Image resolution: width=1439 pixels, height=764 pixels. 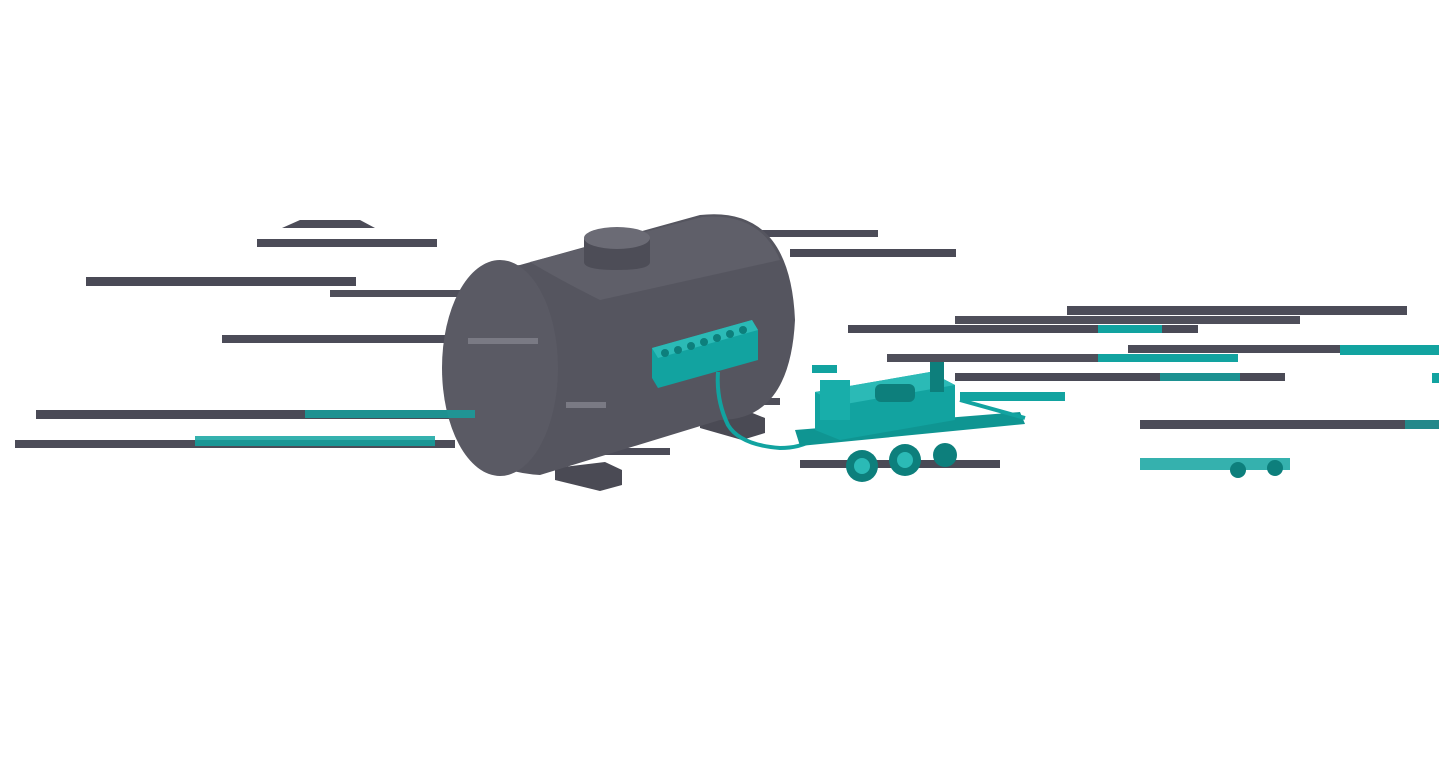 I want to click on tank-manway-top, so click(x=617, y=238).